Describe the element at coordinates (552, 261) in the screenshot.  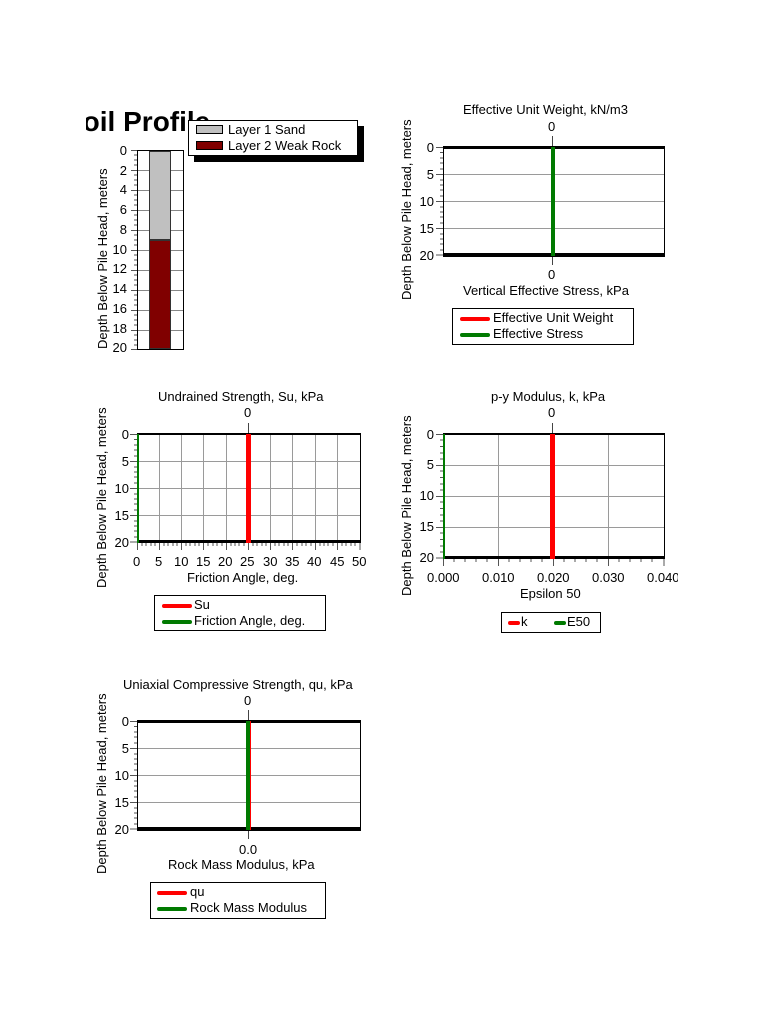
I see `bottom-axis-tick` at that location.